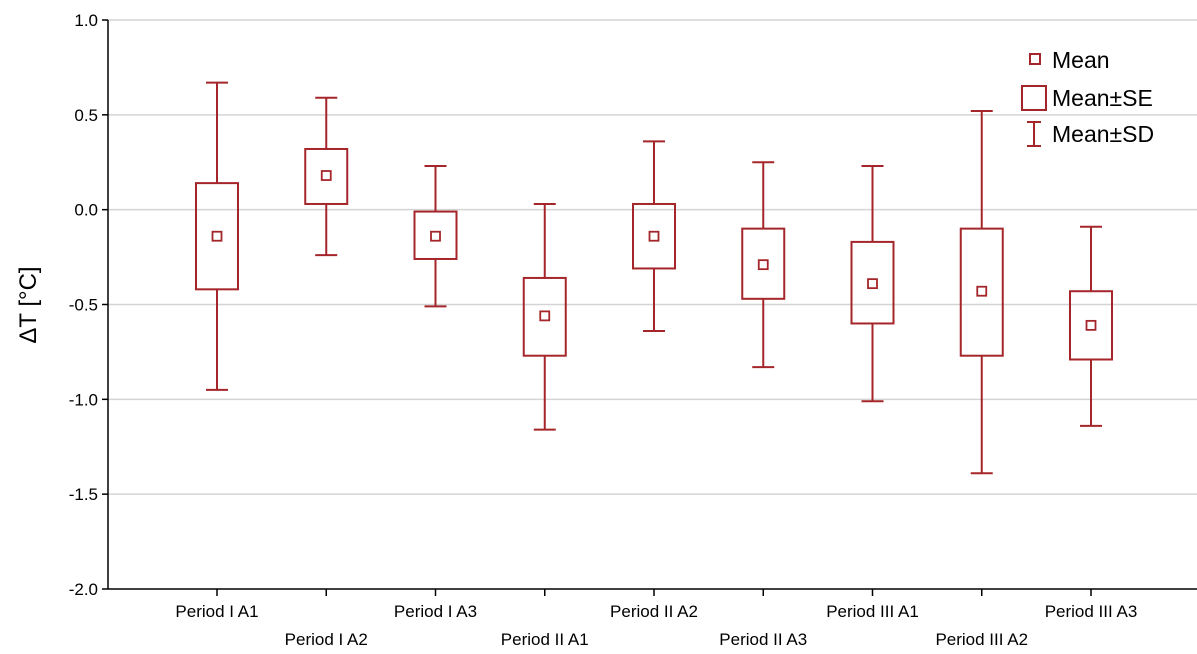  What do you see at coordinates (435, 611) in the screenshot?
I see `x-tick-label: Period I A3` at bounding box center [435, 611].